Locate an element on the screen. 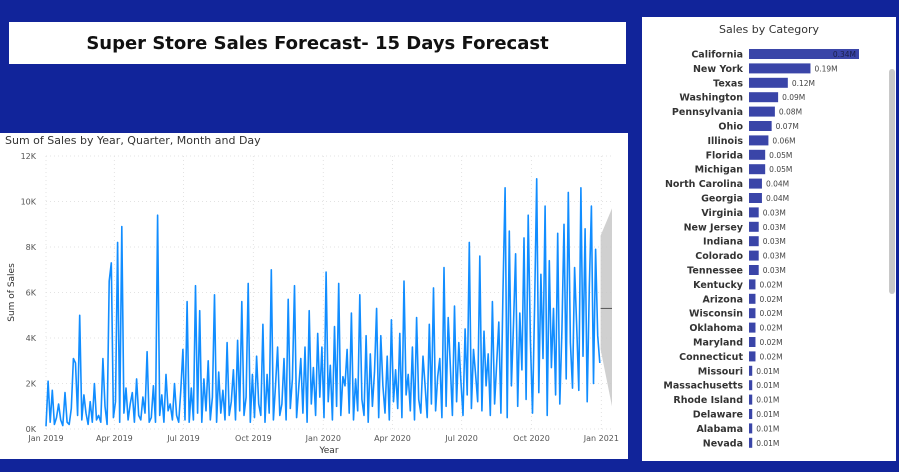 The width and height of the screenshot is (899, 472). bar-category-label: Pennsylvania is located at coordinates (707, 112).